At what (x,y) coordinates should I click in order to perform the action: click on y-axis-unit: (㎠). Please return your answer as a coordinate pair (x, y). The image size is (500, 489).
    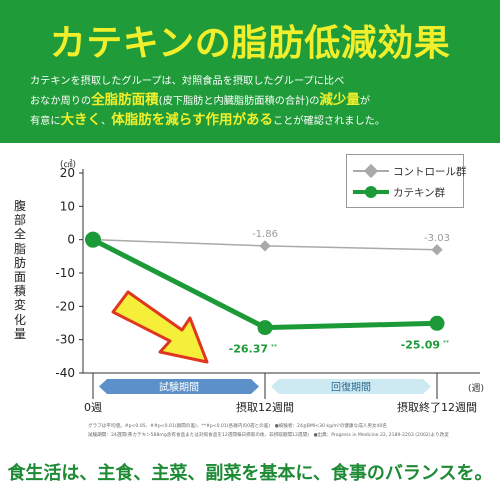
    Looking at the image, I should click on (68, 164).